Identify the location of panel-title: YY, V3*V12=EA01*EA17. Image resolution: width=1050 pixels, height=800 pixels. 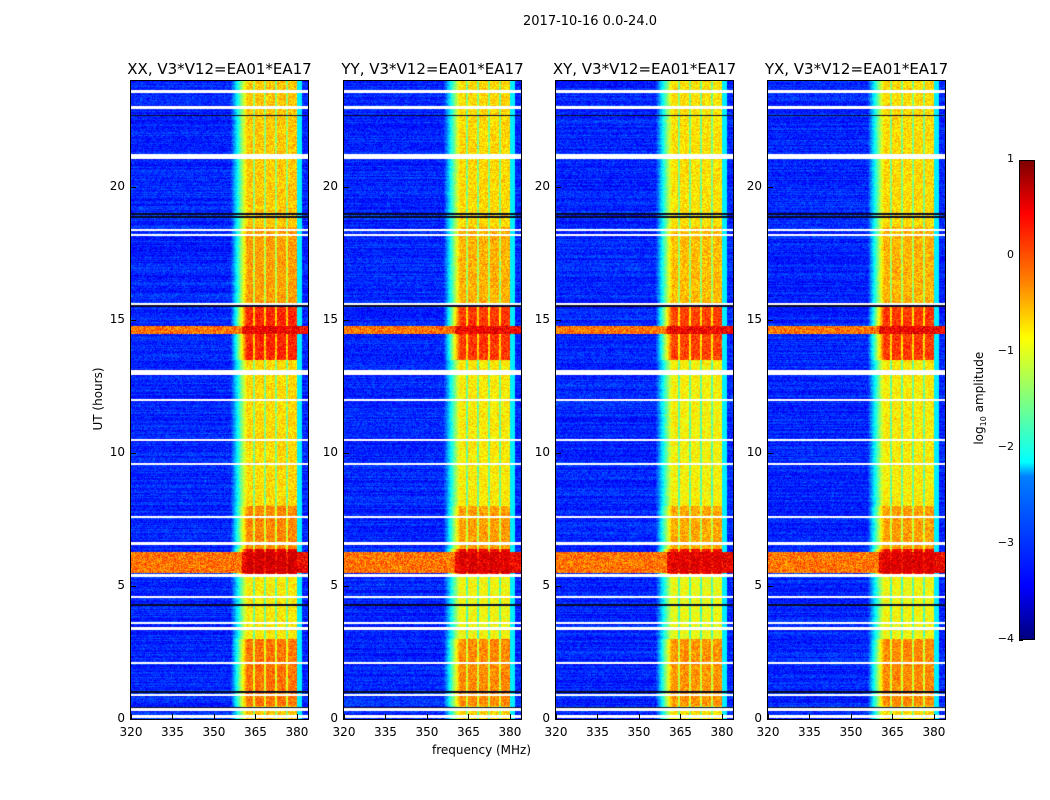
(432, 69).